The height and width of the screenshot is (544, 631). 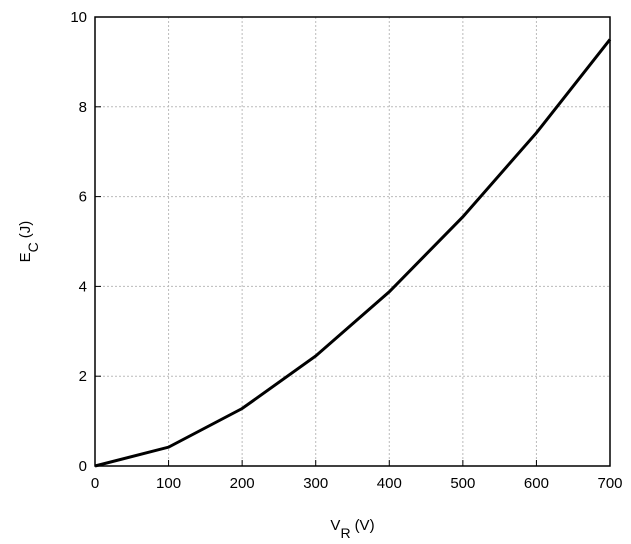 I want to click on x-tick-label: 500, so click(x=462, y=483).